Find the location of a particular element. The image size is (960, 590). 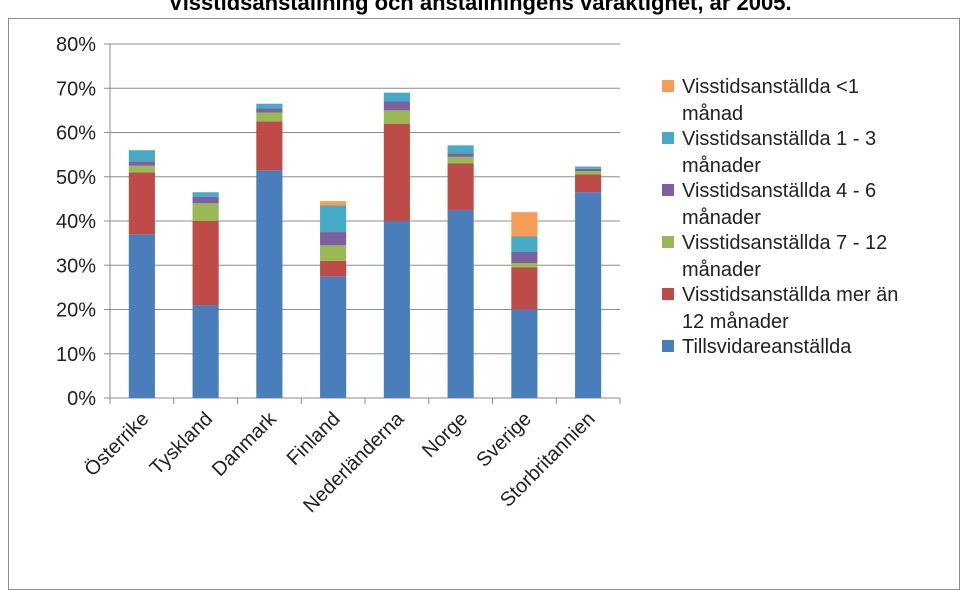

y-tick-label: 40% is located at coordinates (76, 222).